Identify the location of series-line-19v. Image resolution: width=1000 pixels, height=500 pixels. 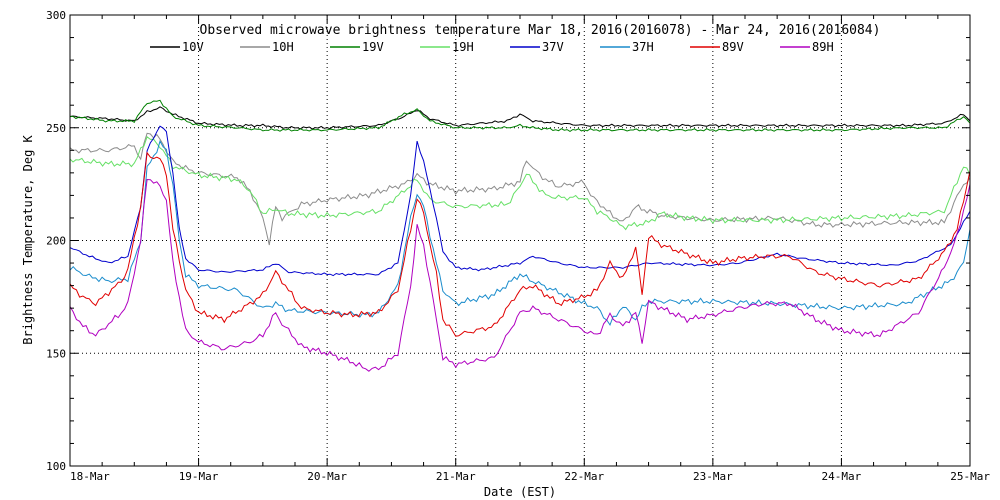
(520, 115).